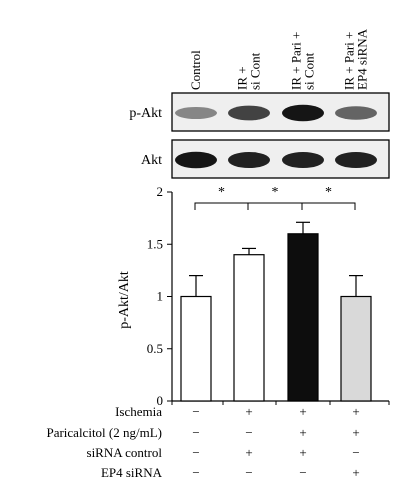  Describe the element at coordinates (302, 452) in the screenshot. I see `condition-3-lane-3-sign: +` at that location.